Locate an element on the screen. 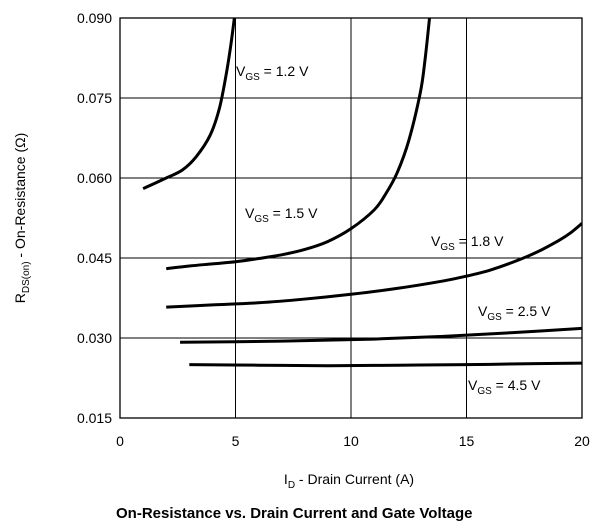 This screenshot has height=524, width=594. x-tick-labels: 0 5 10 15 20 is located at coordinates (353, 441).